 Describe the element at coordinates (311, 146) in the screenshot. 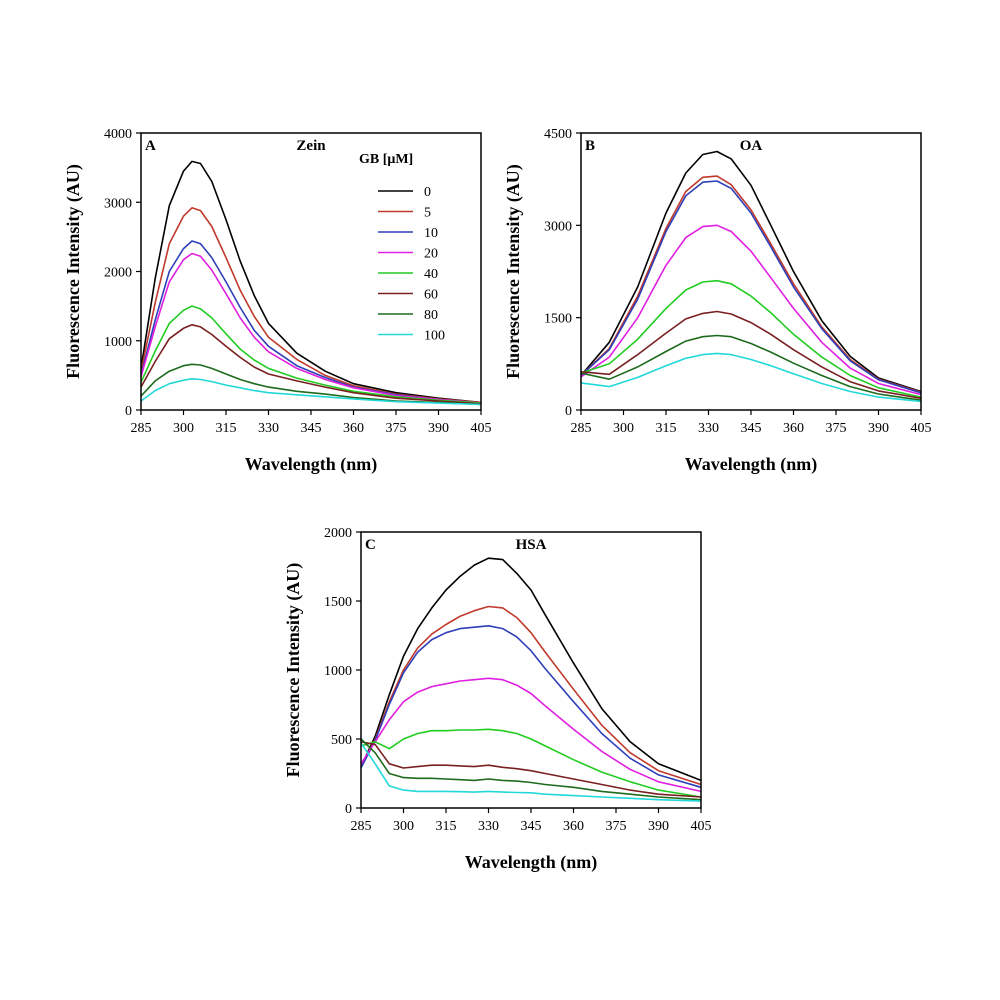

I see `panel-title: Zein` at that location.